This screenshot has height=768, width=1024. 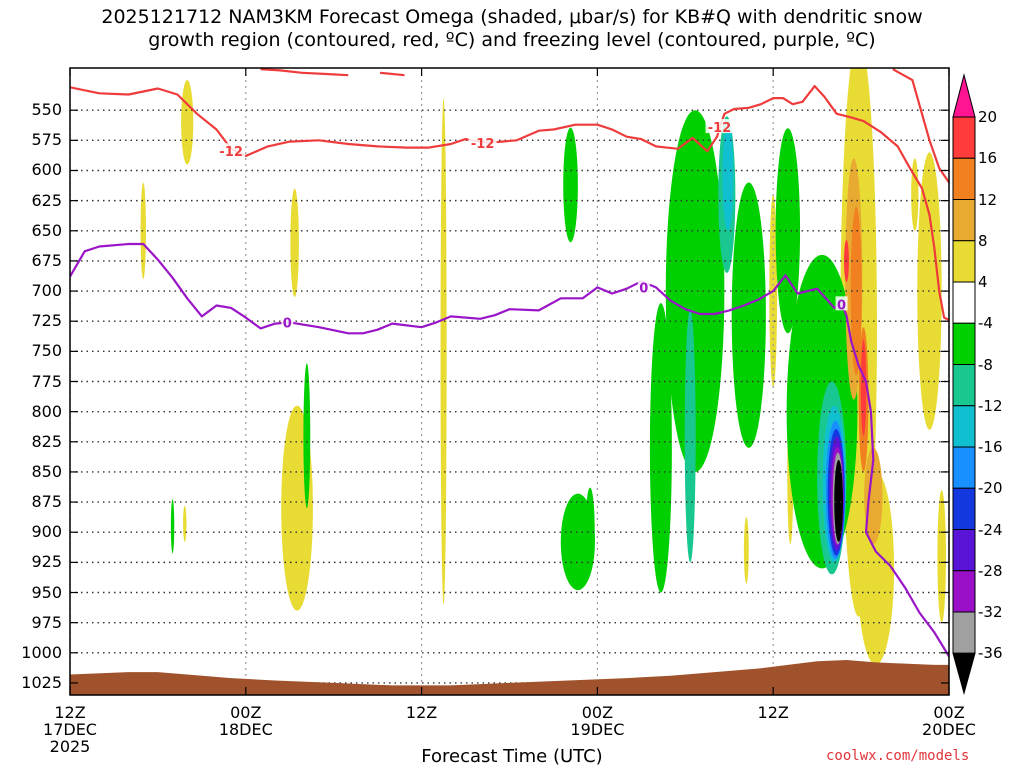 I want to click on y-tick-label: 900, so click(x=46, y=532).